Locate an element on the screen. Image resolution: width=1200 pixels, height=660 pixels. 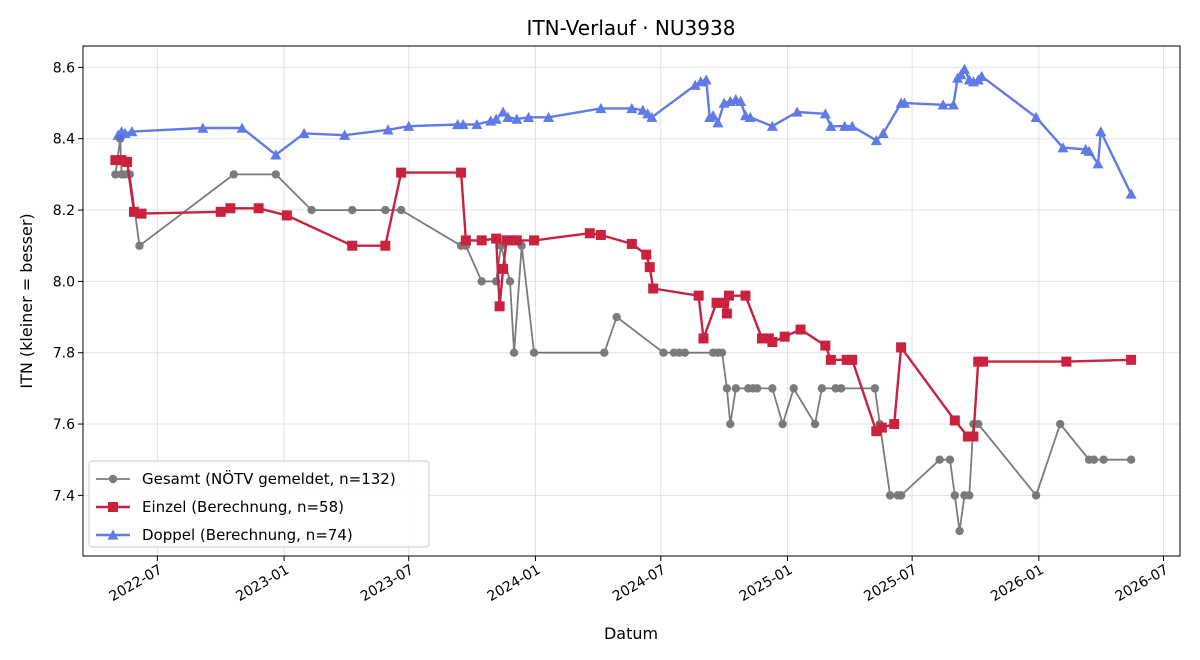
legend-box is located at coordinates (259, 504).